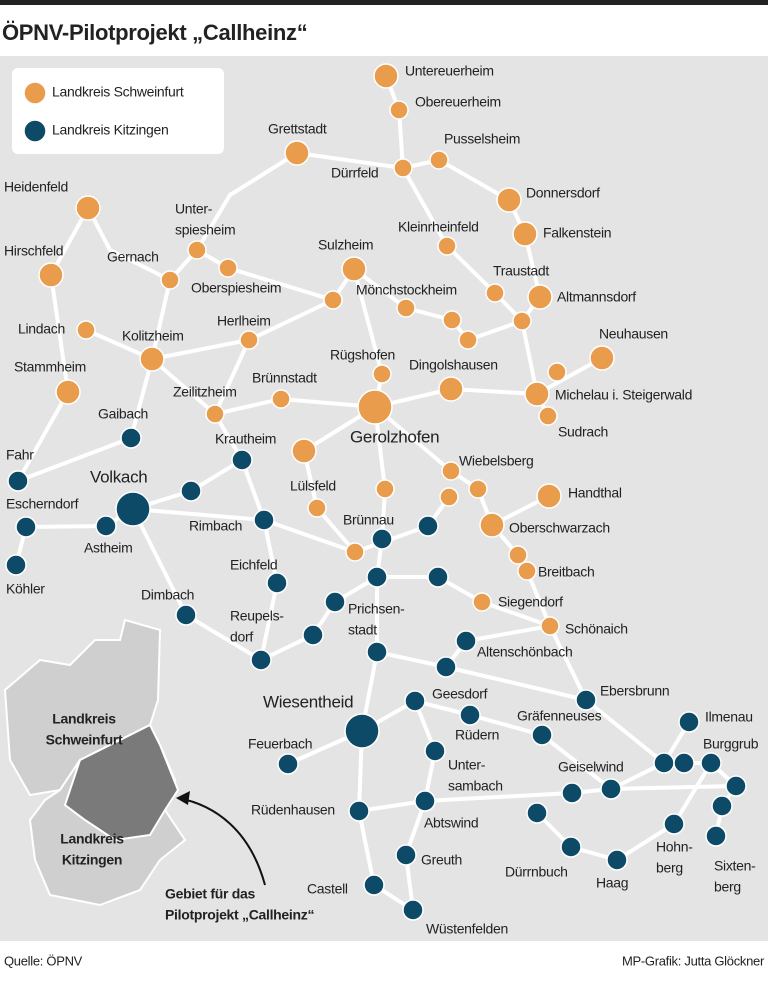 The width and height of the screenshot is (768, 983). I want to click on source: Quelle: ÖPNV, so click(43, 960).